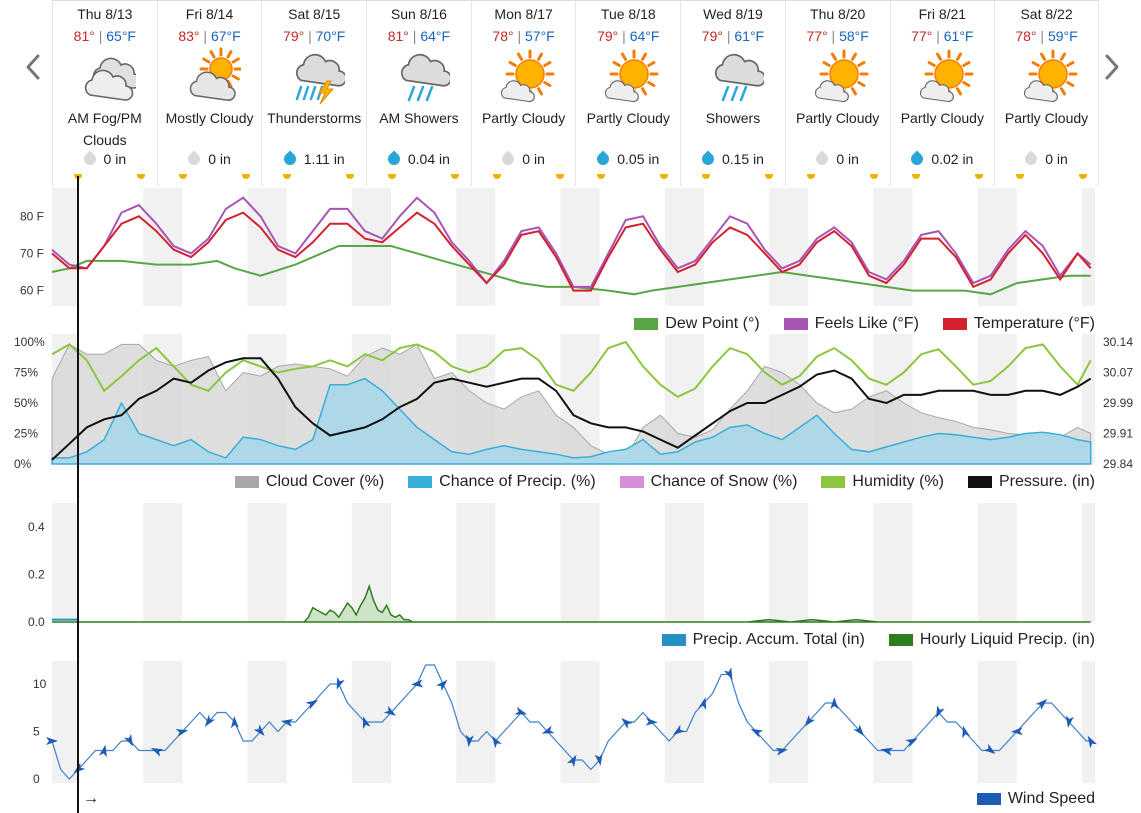 This screenshot has width=1141, height=813. What do you see at coordinates (571, 270) in the screenshot?
I see `series-line-dew-point-` at bounding box center [571, 270].